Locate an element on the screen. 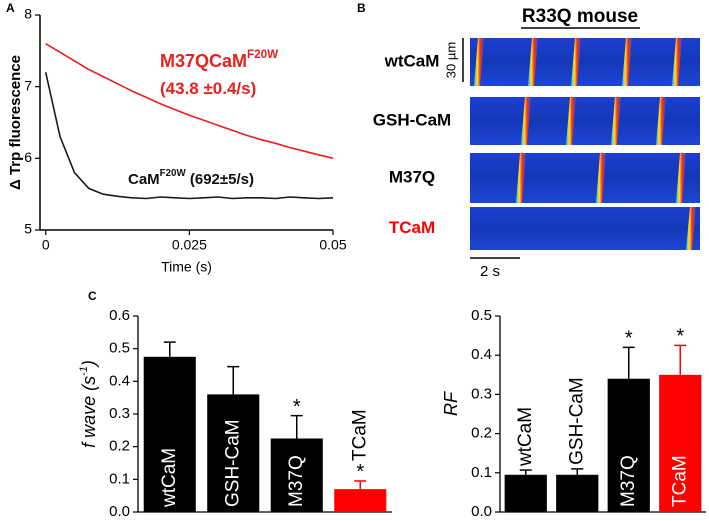 The image size is (709, 521). row-label: wtCaM is located at coordinates (412, 60).